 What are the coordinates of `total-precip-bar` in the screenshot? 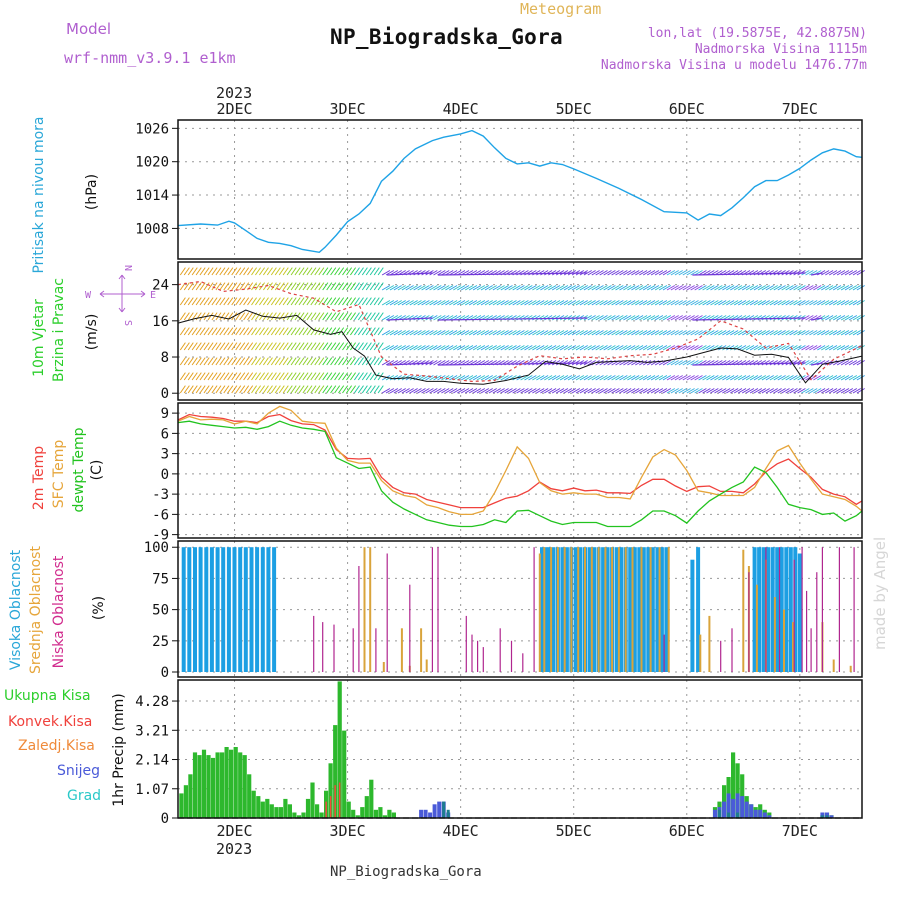 It's located at (231, 783).